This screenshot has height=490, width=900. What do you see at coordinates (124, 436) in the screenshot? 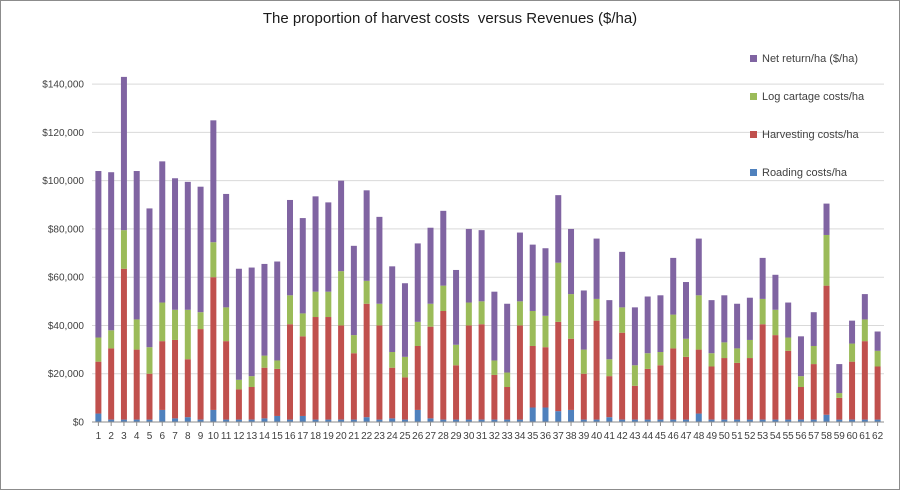
I see `x-tick-label: 3` at bounding box center [124, 436].